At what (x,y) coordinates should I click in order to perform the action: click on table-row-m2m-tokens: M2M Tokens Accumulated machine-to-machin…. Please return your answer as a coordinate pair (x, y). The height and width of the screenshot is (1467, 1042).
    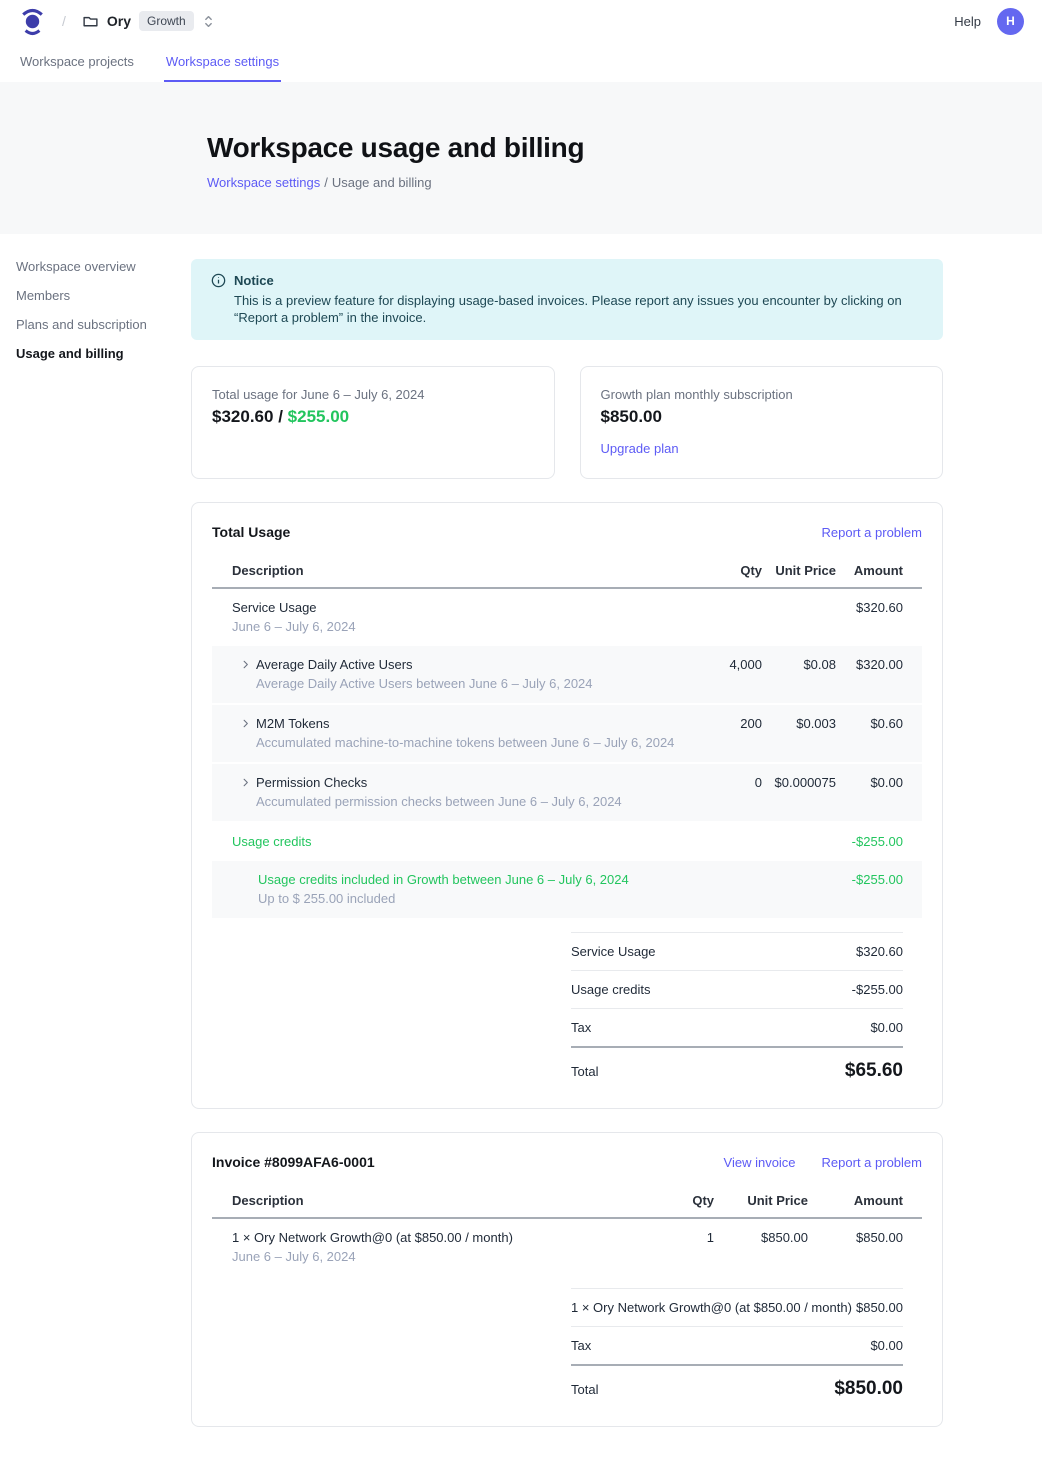
    Looking at the image, I should click on (567, 734).